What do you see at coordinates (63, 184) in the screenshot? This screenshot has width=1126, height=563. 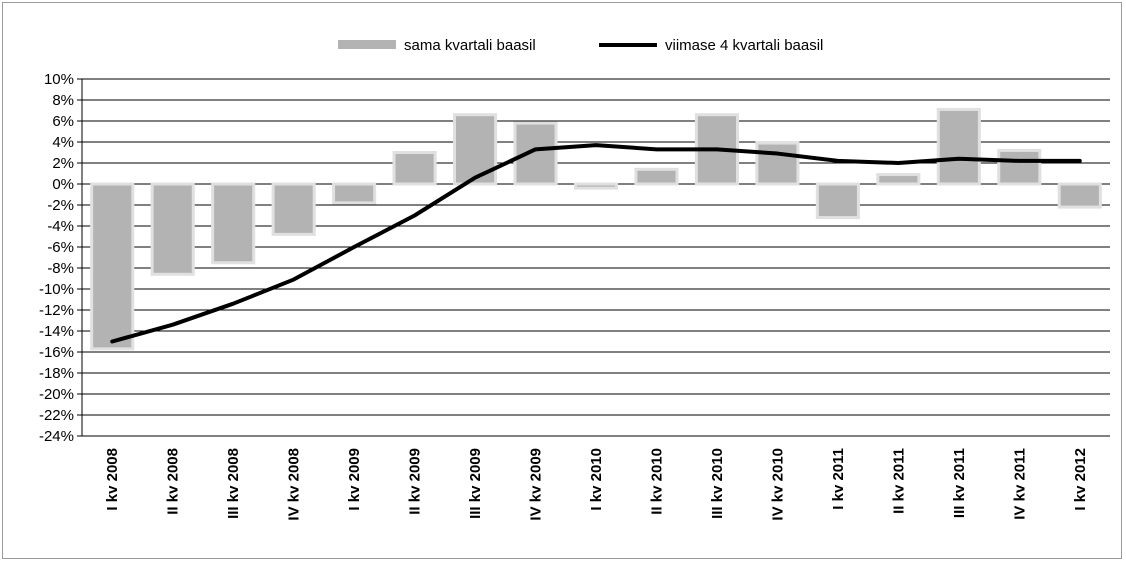 I see `y-tick-label: 0%` at bounding box center [63, 184].